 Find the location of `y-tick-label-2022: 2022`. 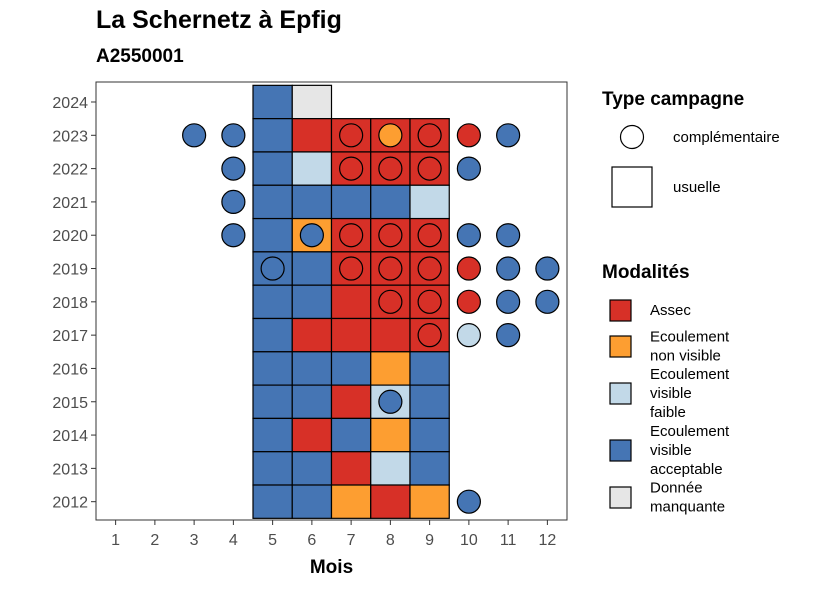

y-tick-label-2022: 2022 is located at coordinates (70, 170).